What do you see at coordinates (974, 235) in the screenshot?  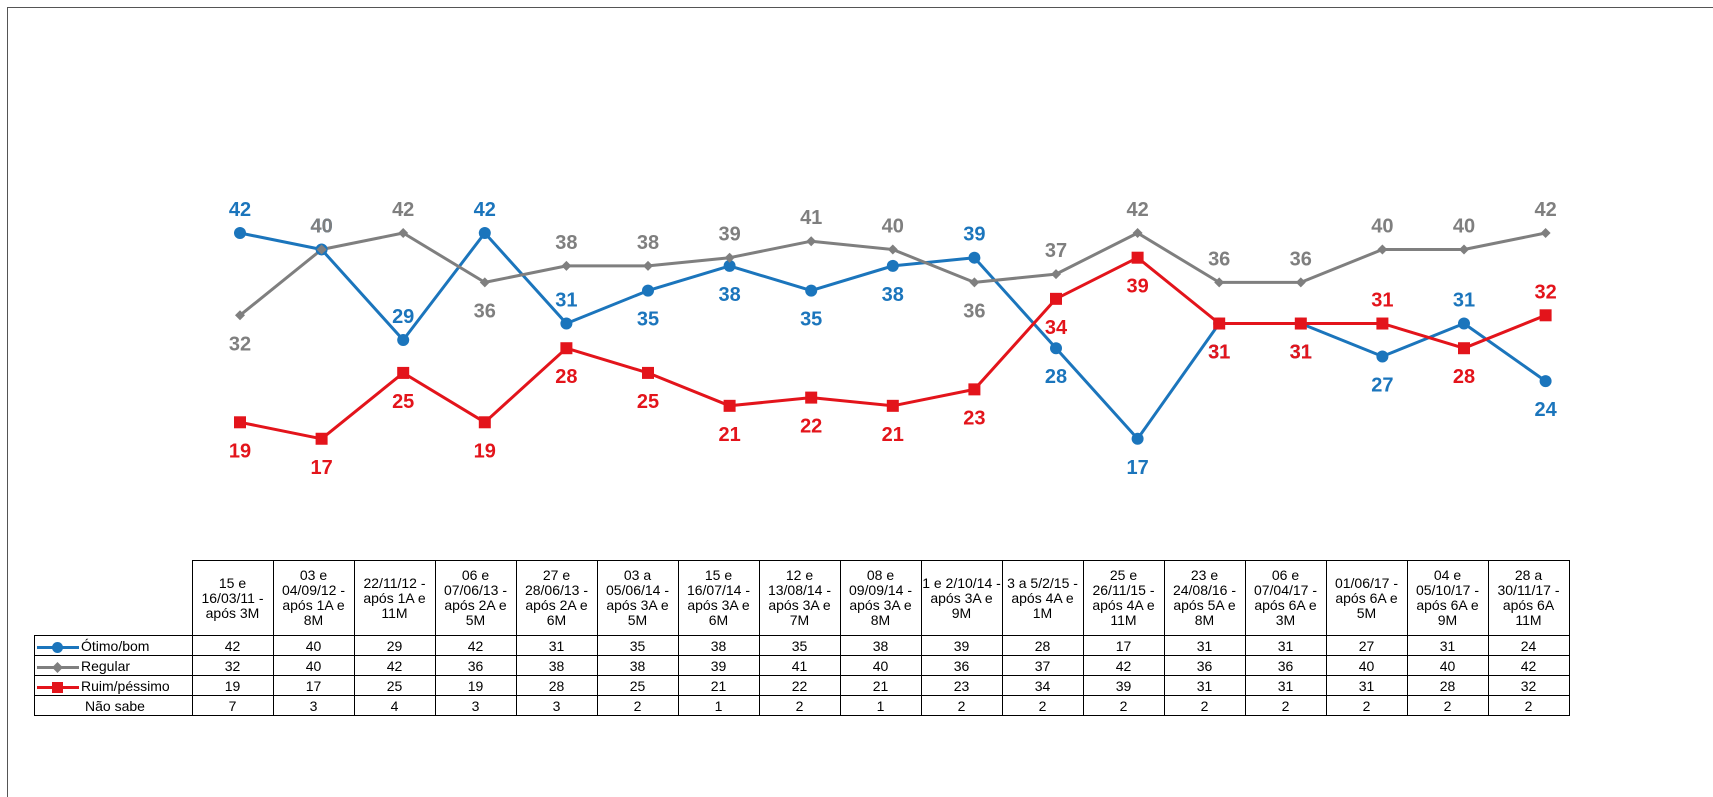 I see `data-label-otimo-bom: 39` at bounding box center [974, 235].